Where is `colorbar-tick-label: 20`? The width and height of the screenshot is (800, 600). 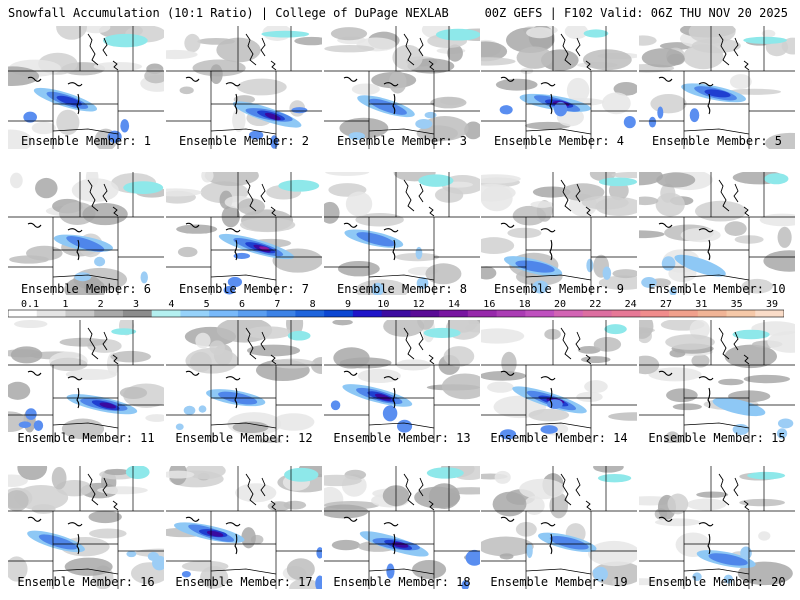 colorbar-tick-label: 20 is located at coordinates (560, 304).